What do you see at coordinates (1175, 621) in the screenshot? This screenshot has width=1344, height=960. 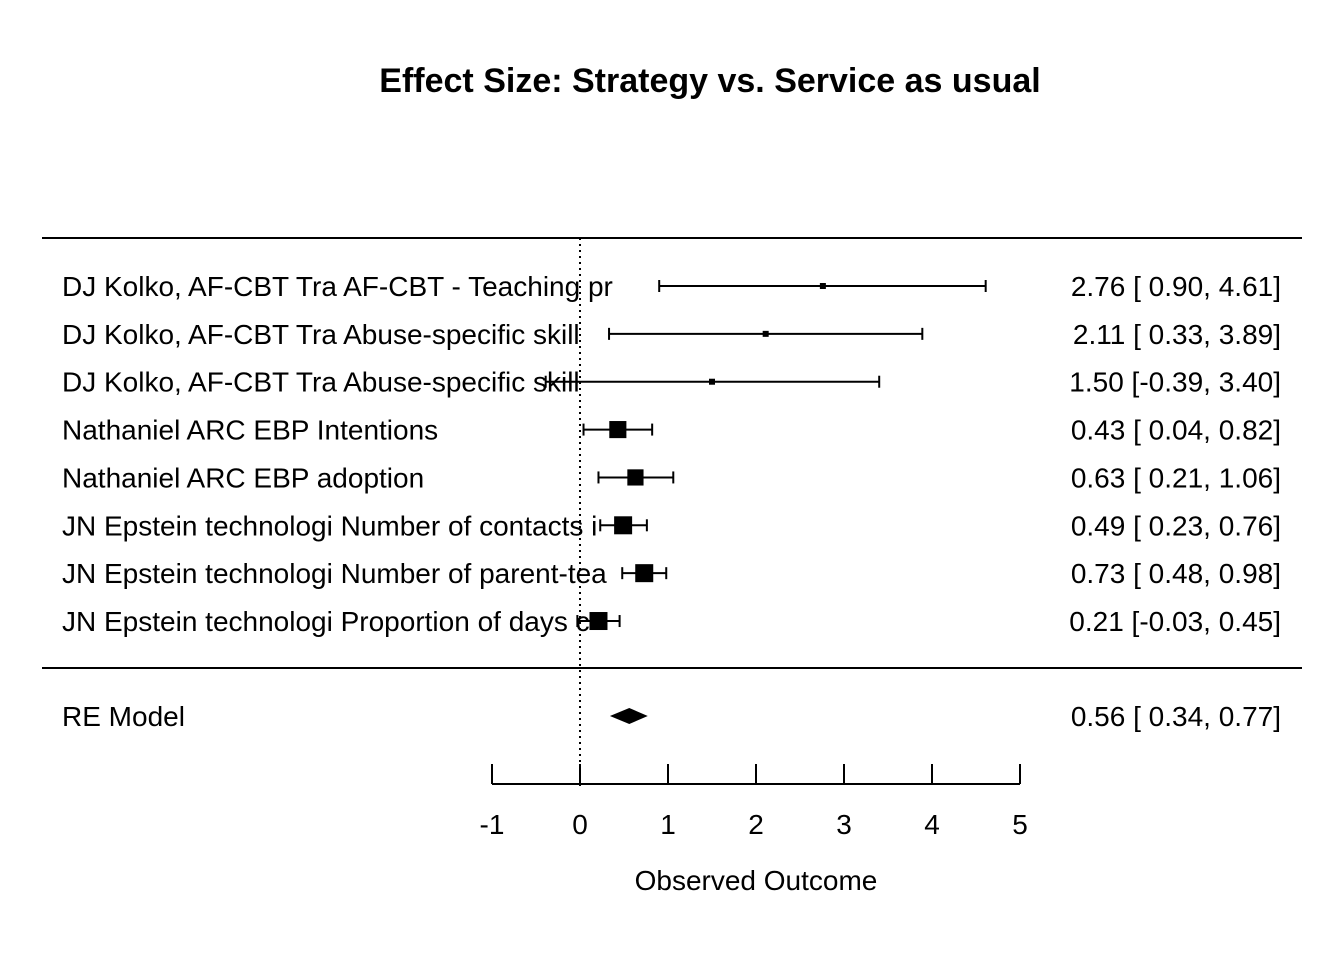 I see `study-ci-text: 0.21 [-0.03, 0.45]` at bounding box center [1175, 621].